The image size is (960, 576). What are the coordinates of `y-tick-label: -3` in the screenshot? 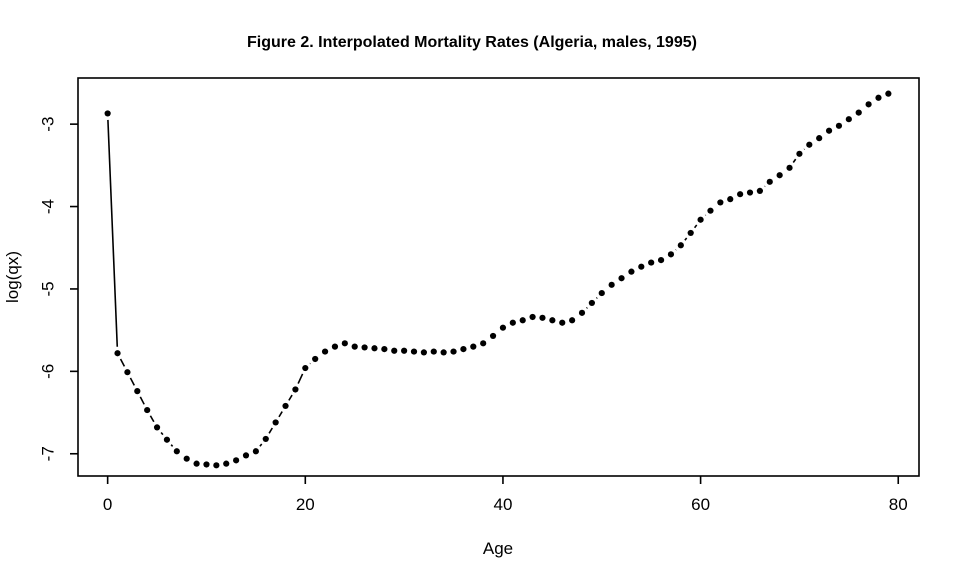 It's located at (48, 124).